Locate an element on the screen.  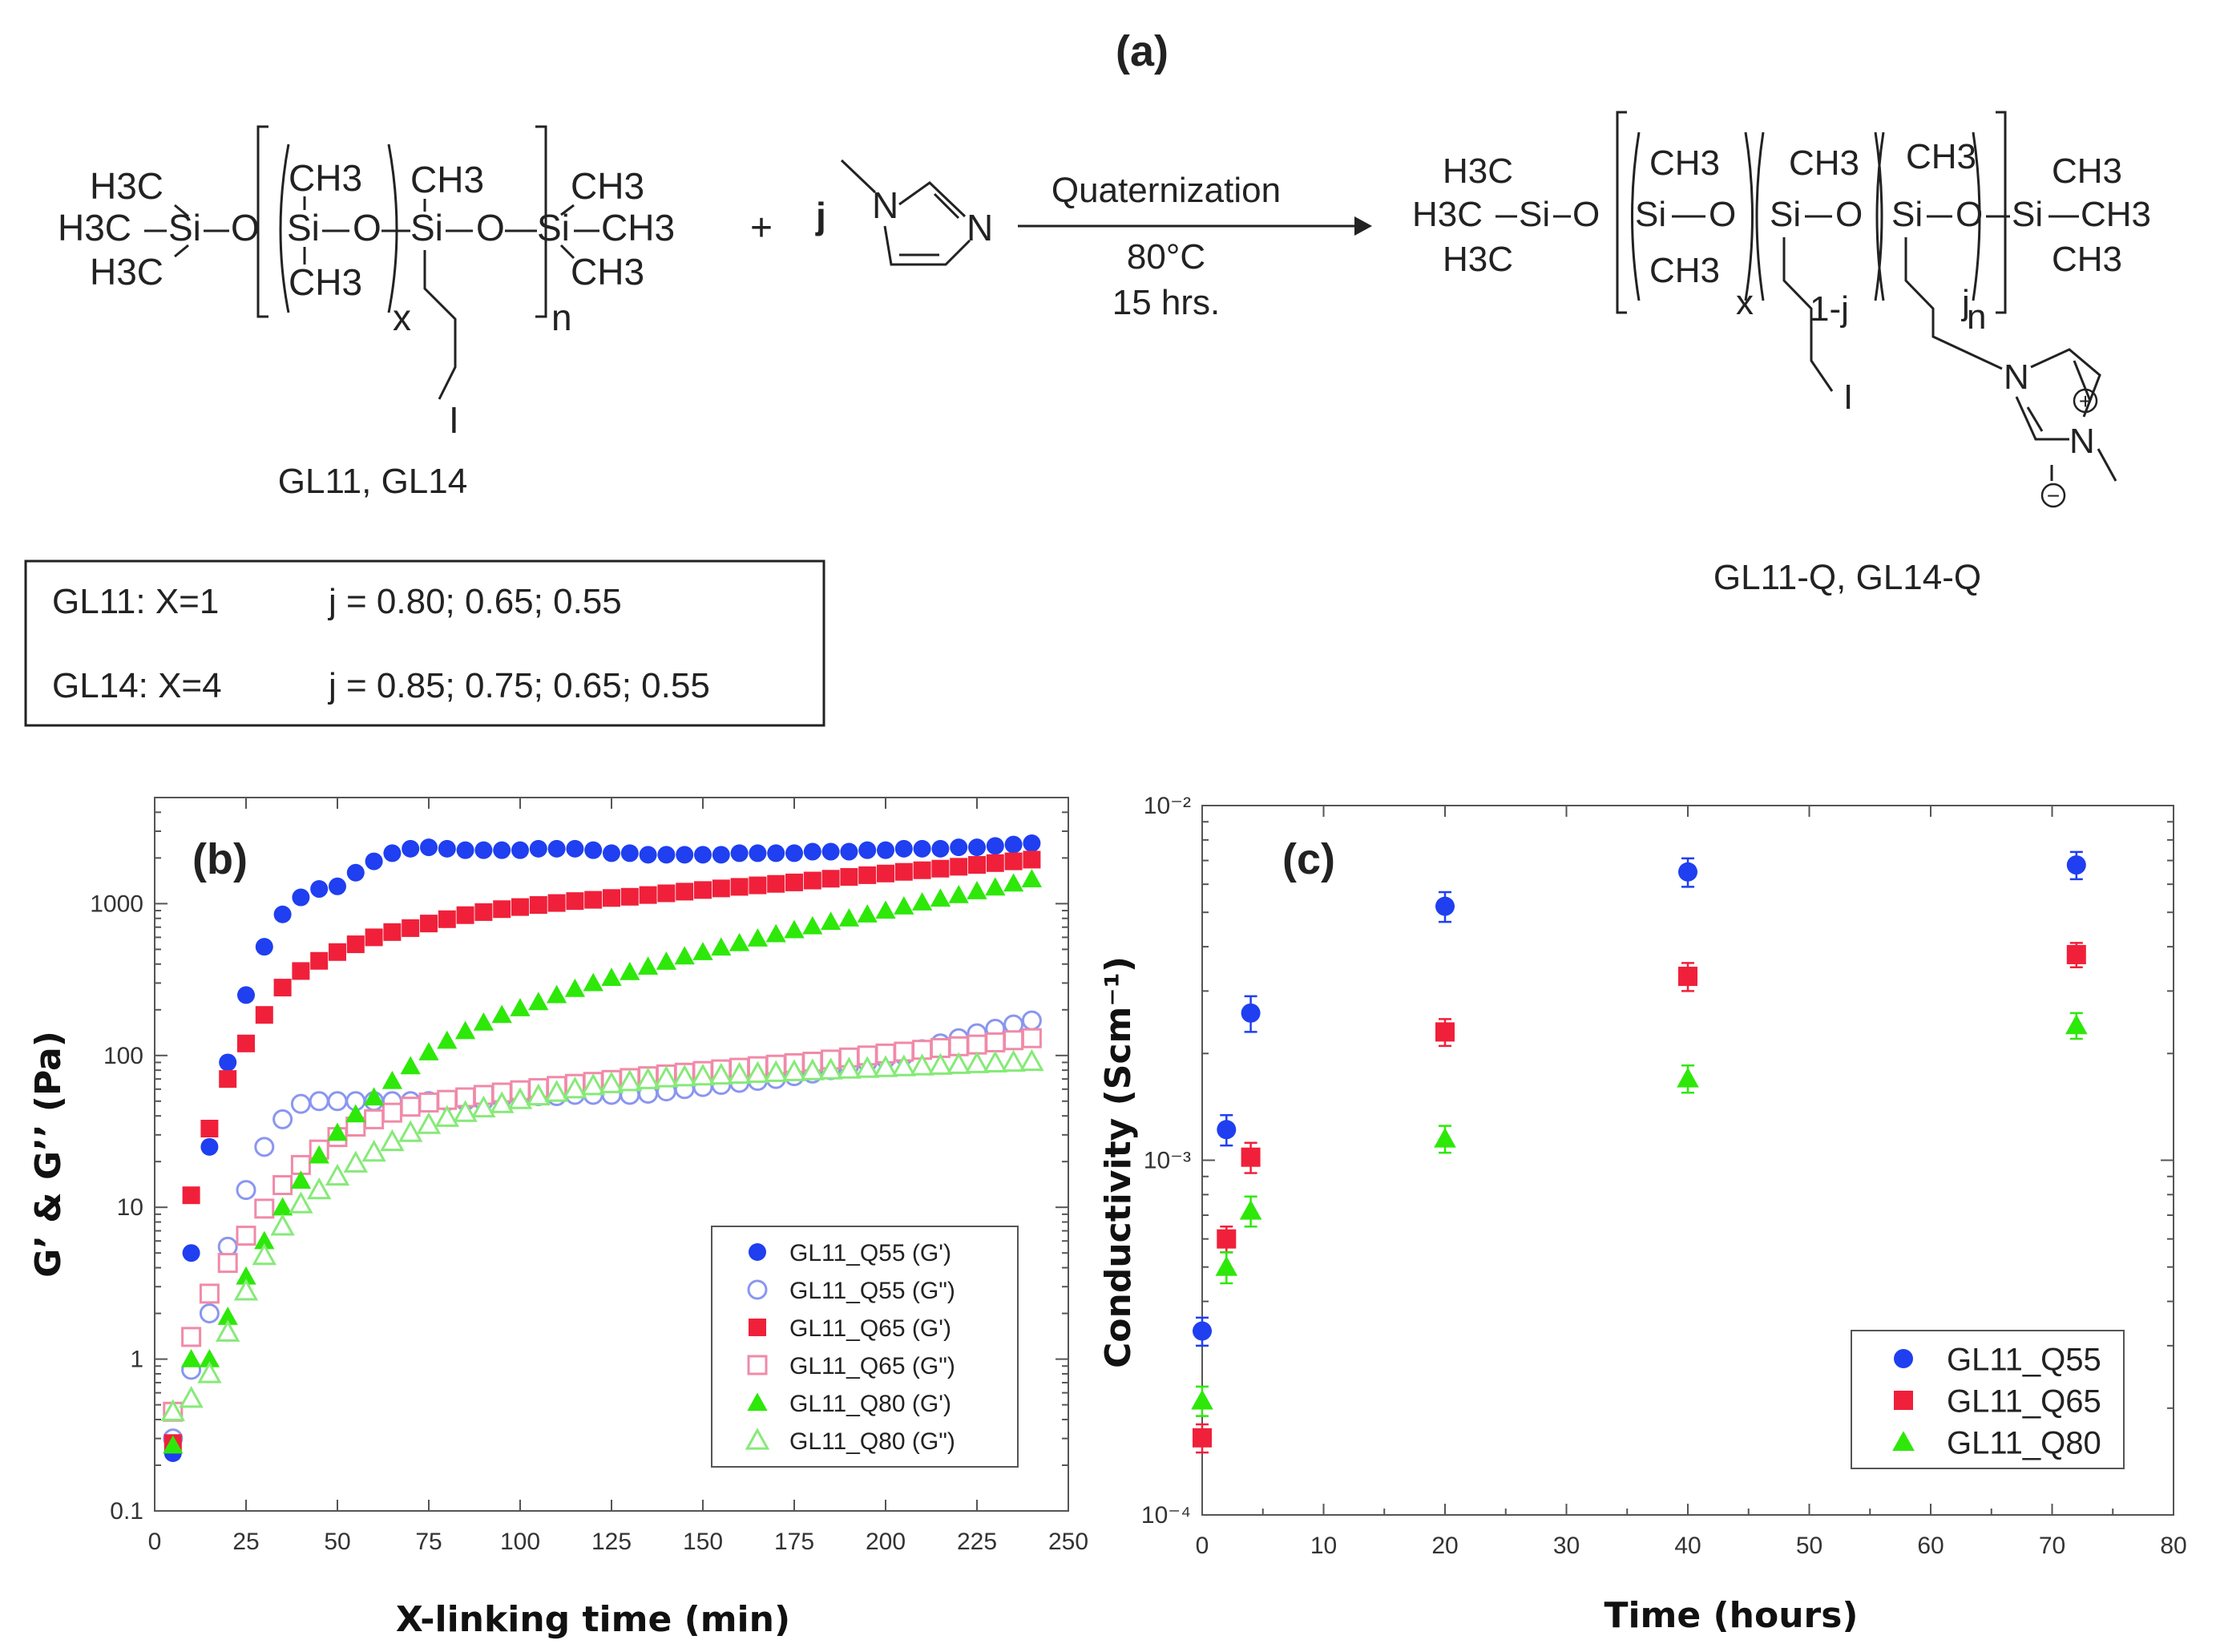
atom-ch3-x-top: CH3 is located at coordinates (325, 178).